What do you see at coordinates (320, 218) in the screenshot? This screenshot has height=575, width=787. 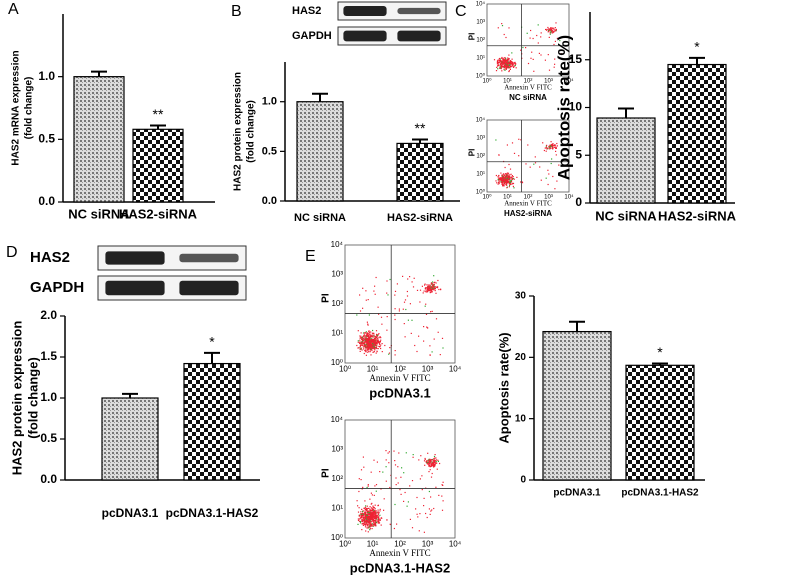 I see `x-tick-label: NC siRNA` at bounding box center [320, 218].